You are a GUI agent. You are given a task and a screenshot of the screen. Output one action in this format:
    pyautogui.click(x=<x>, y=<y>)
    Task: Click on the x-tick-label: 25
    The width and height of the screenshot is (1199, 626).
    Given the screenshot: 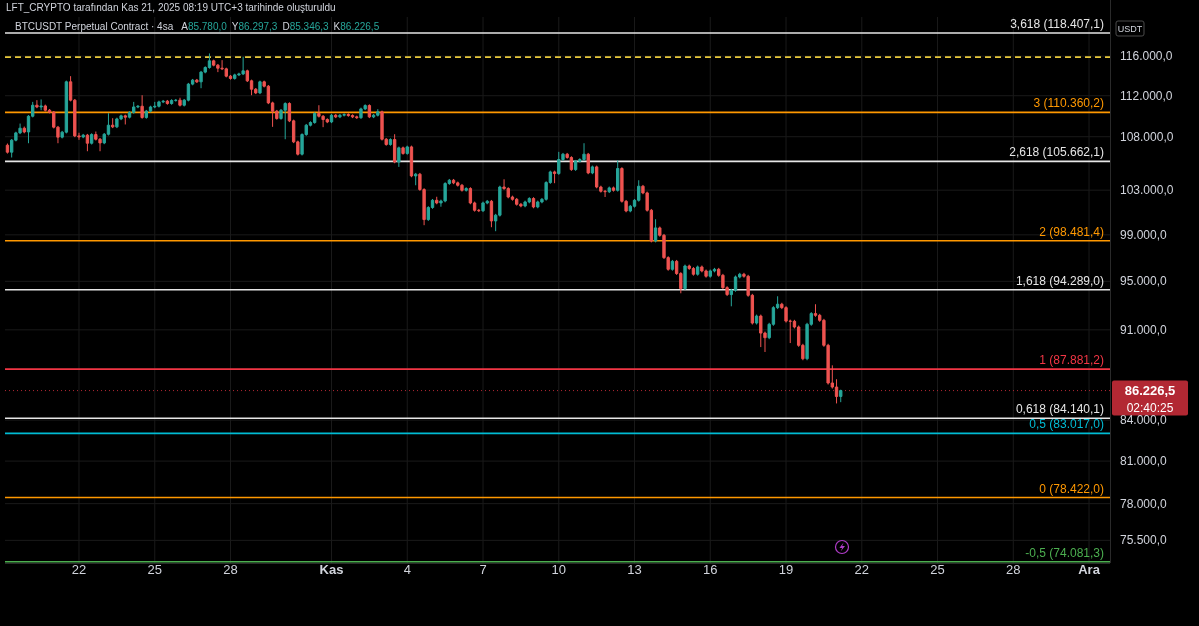 What is the action you would take?
    pyautogui.click(x=937, y=569)
    